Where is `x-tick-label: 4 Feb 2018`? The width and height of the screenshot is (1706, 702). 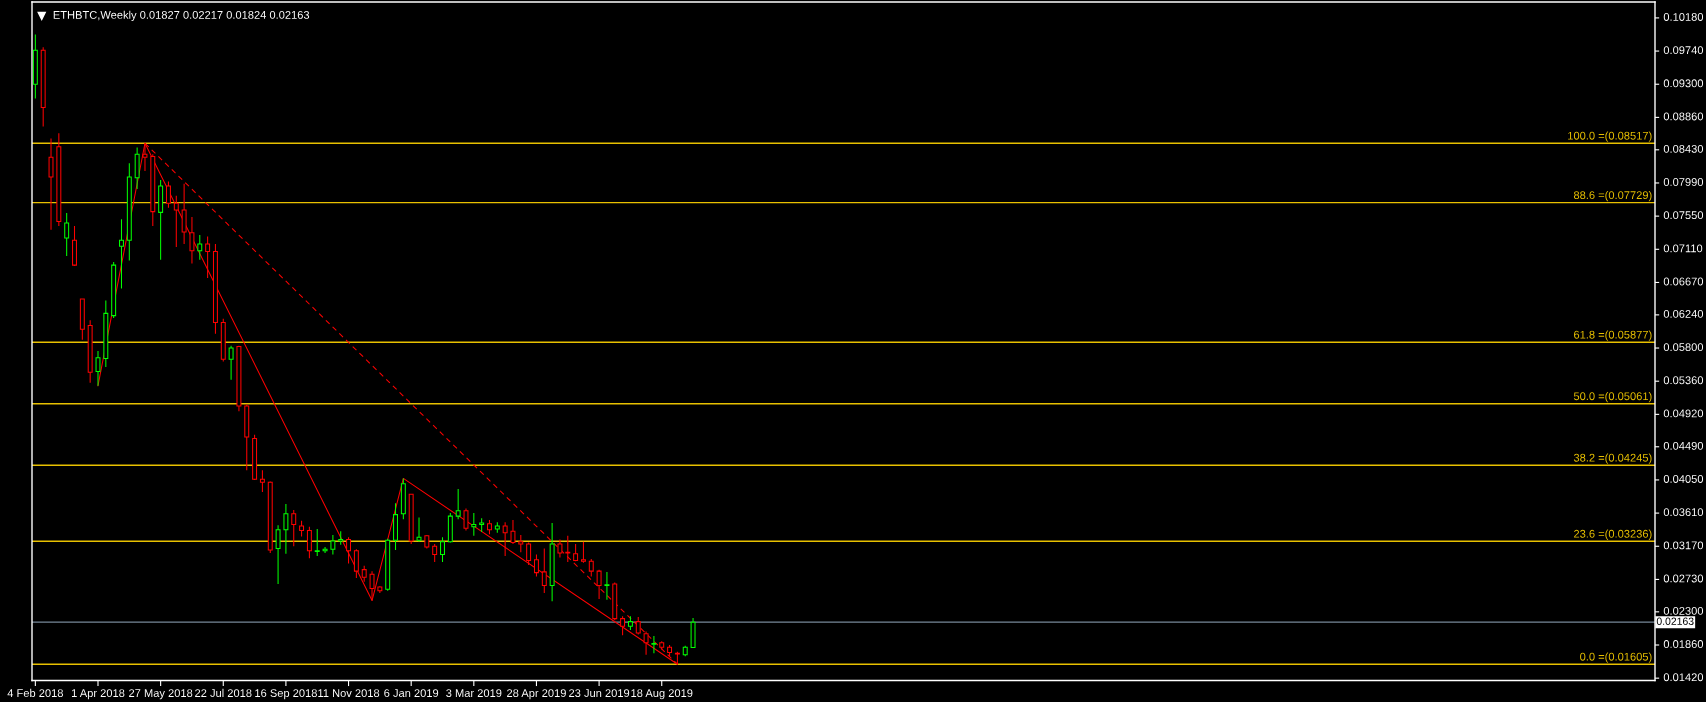 x-tick-label: 4 Feb 2018 is located at coordinates (35, 692).